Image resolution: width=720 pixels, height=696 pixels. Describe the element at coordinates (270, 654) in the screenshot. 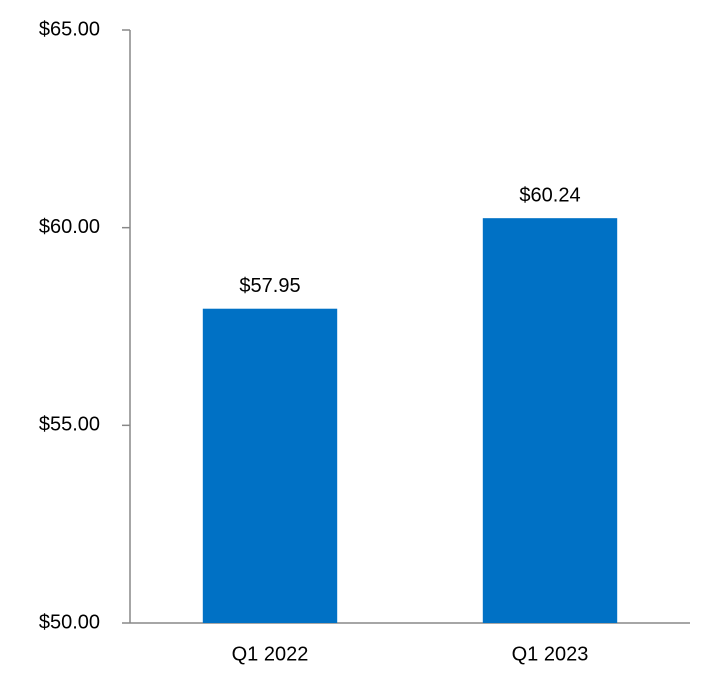

I see `x-tick-label: Q1 2022` at that location.